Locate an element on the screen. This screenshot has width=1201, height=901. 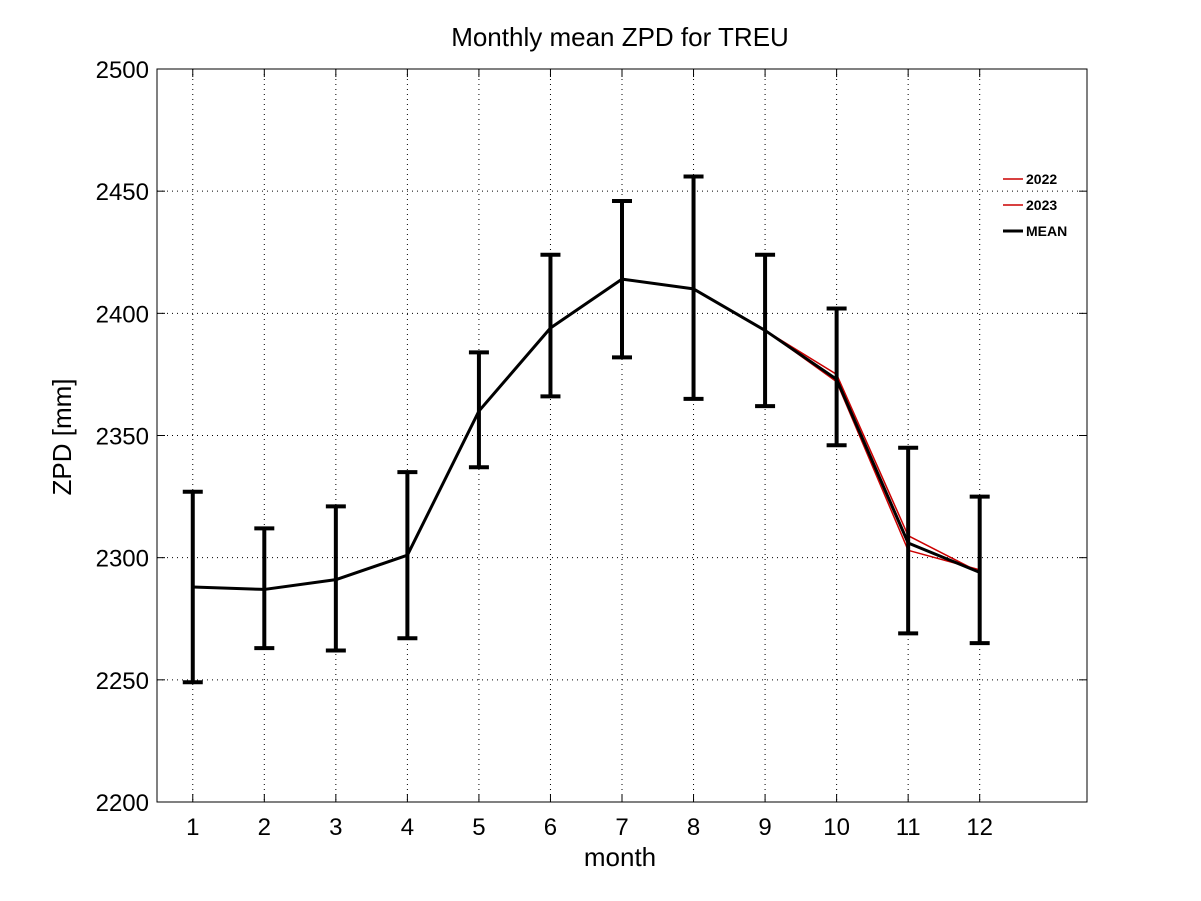
x-tick-label: 10 is located at coordinates (836, 827).